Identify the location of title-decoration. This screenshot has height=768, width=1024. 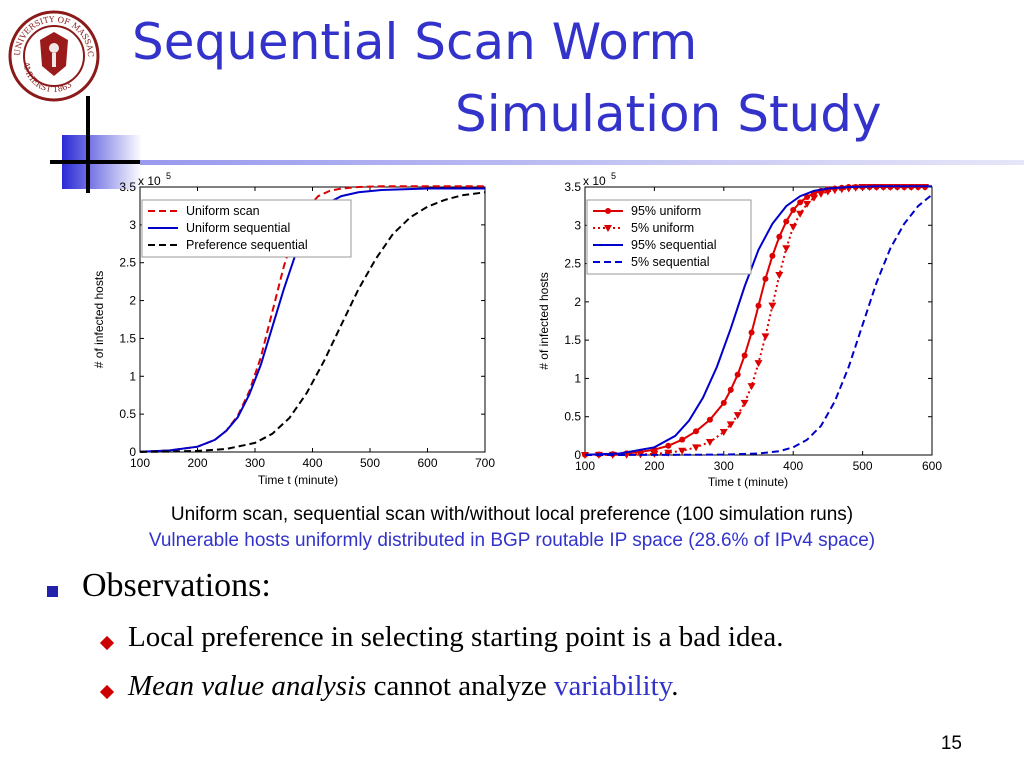
(537, 144).